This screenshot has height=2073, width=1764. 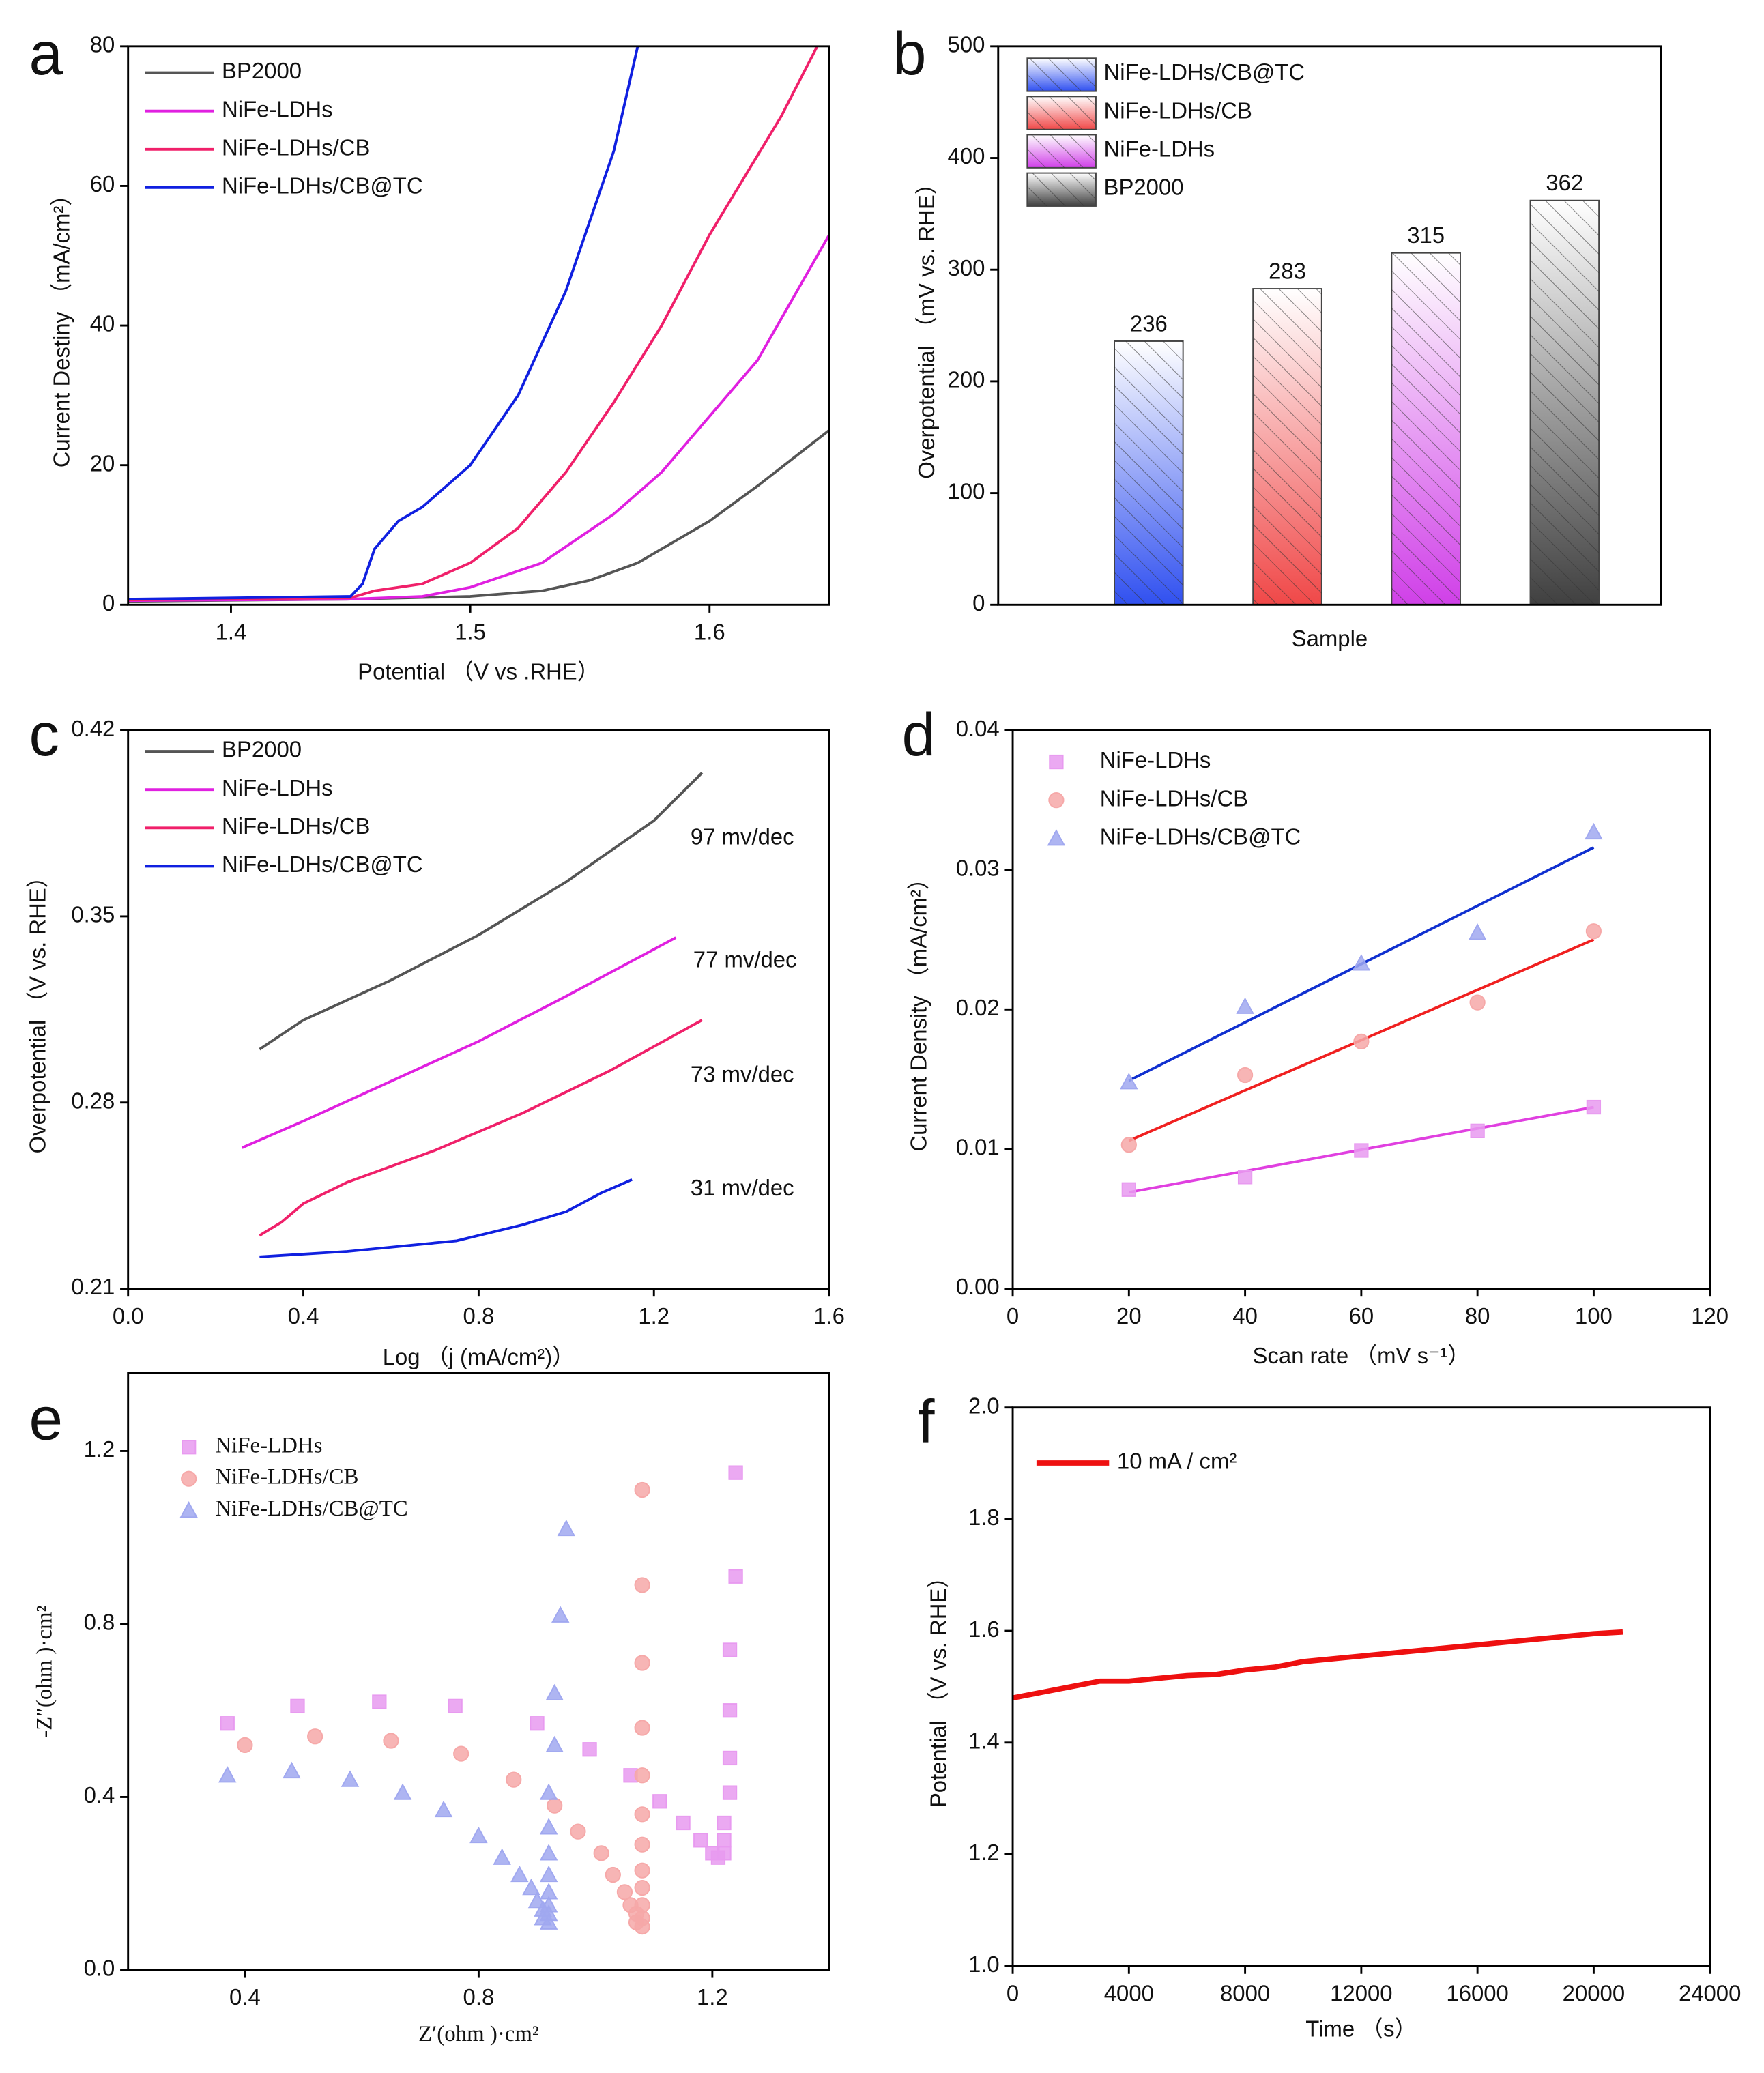 I want to click on x-tick-label: 1.5, so click(x=470, y=632).